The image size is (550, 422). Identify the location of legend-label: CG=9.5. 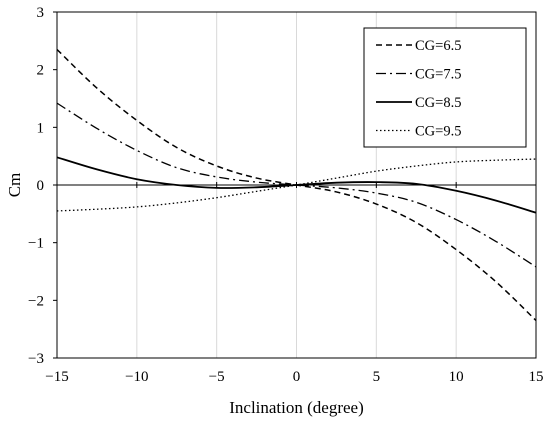
(438, 132).